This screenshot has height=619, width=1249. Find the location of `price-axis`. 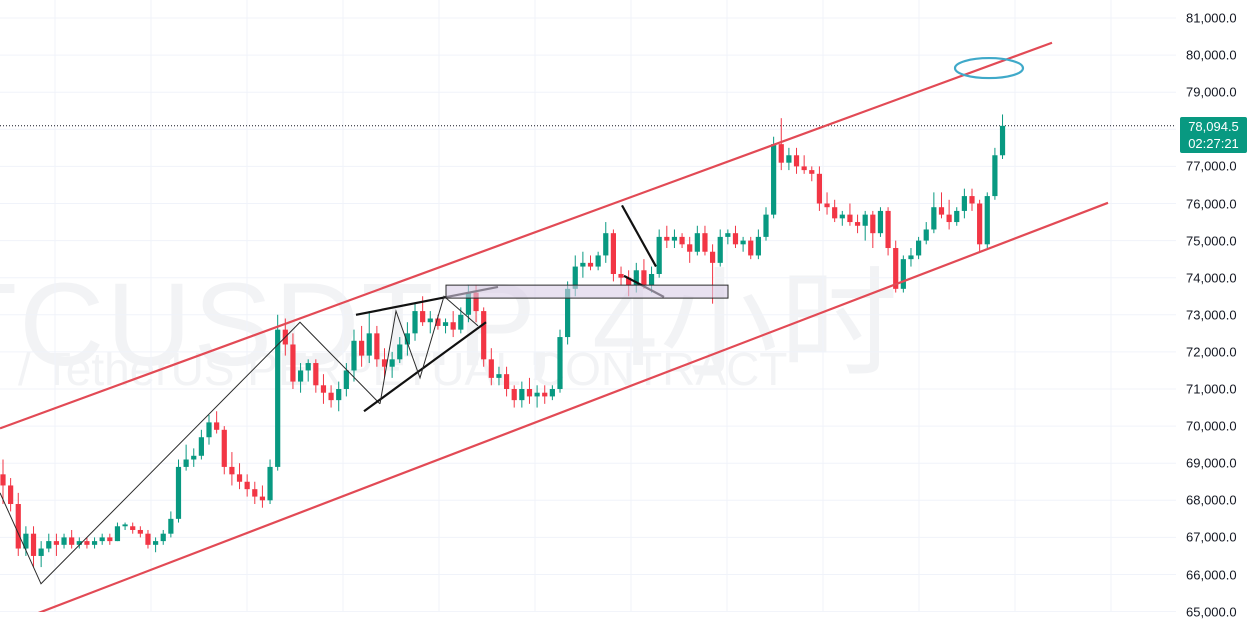

price-axis is located at coordinates (1212, 306).